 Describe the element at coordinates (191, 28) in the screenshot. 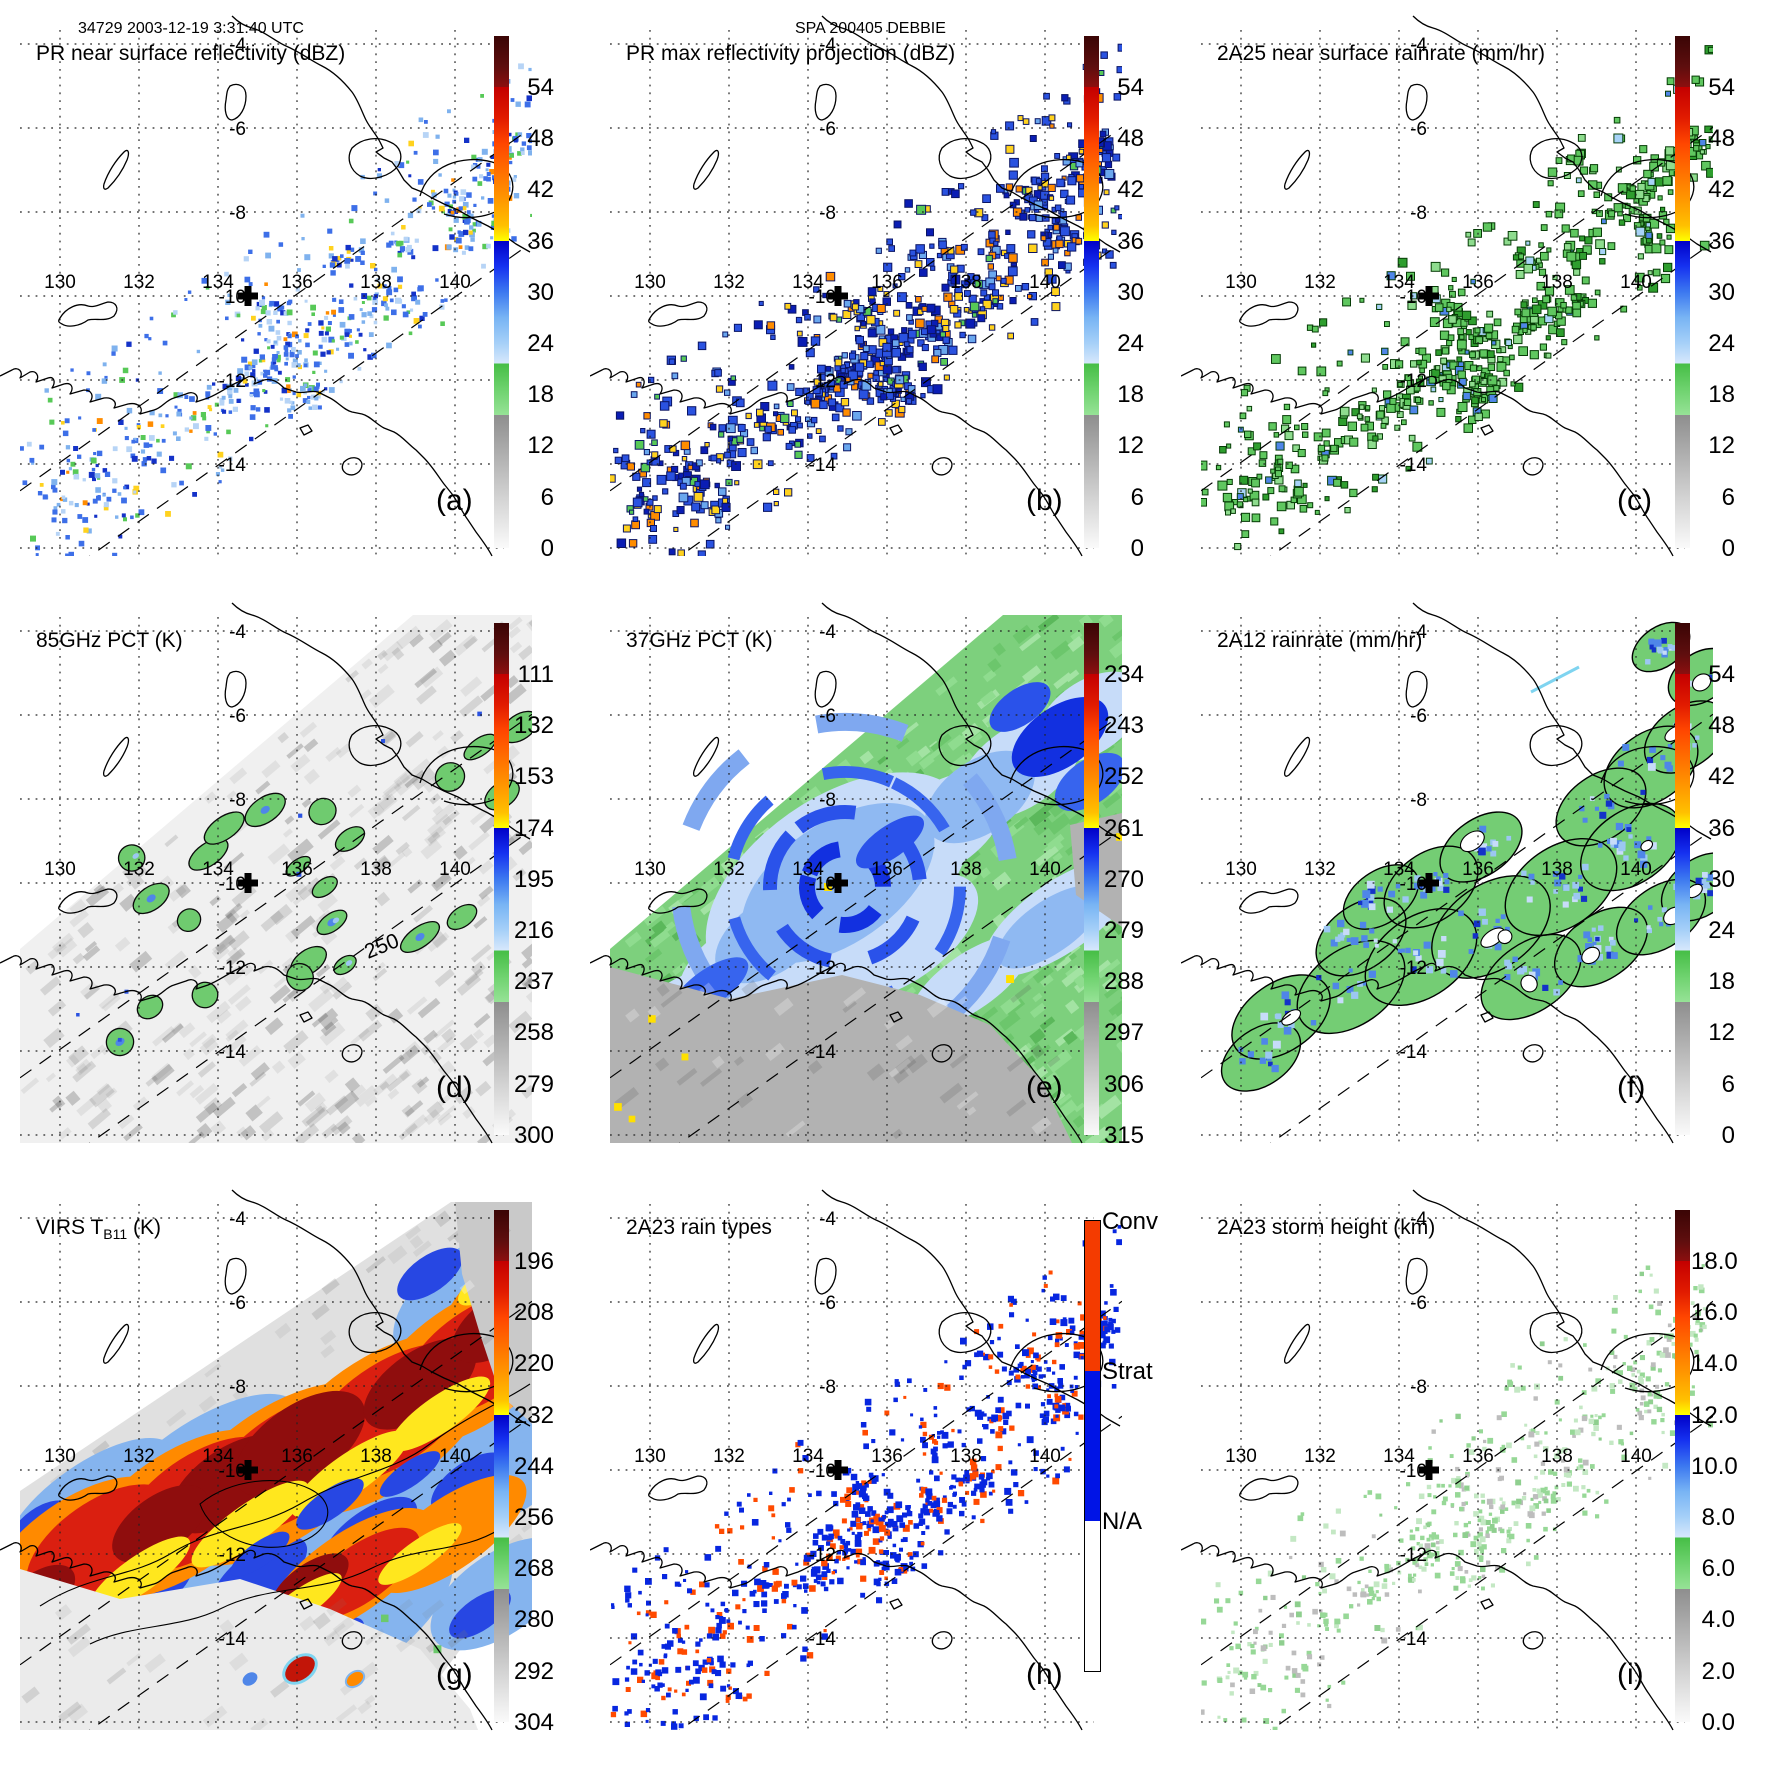

I see `overpass-header: 34729 2003-12-19 3:31:40 UTC` at that location.